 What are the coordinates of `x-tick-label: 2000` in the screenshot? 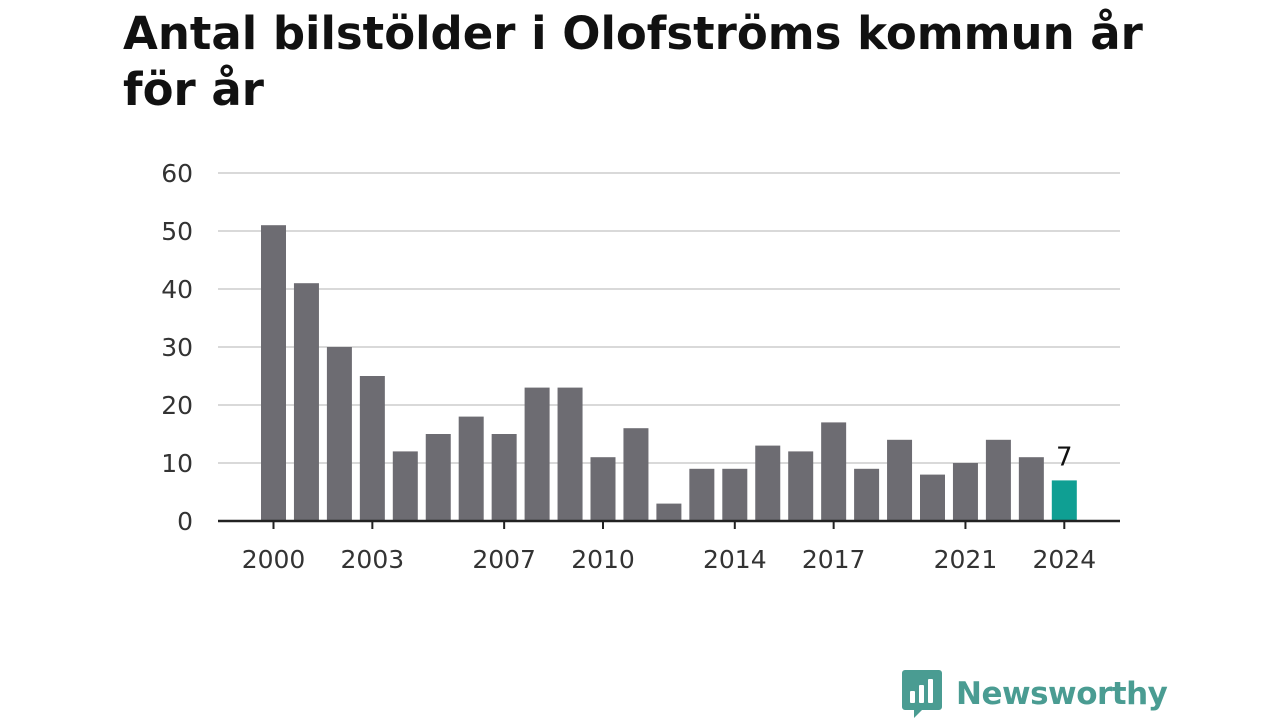 It's located at (274, 559).